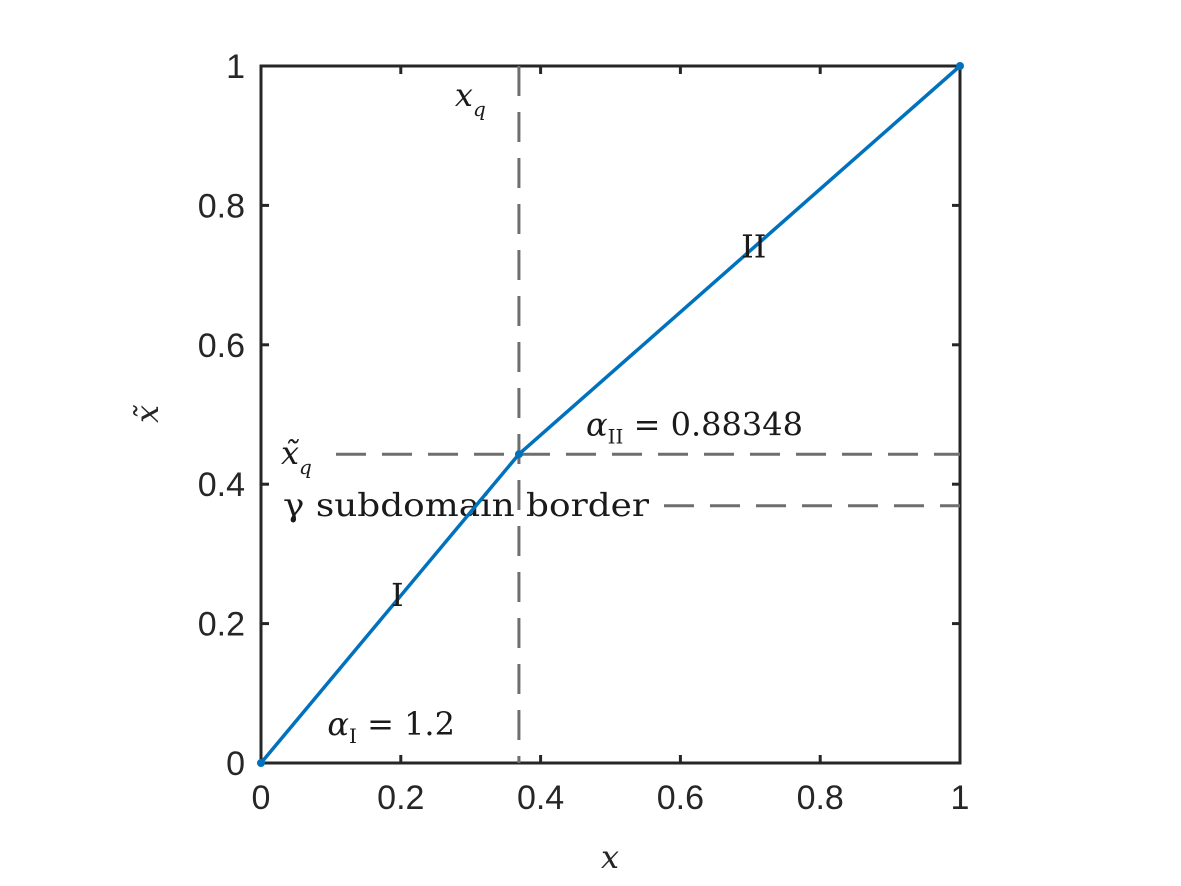  I want to click on annotation-label: II, so click(753, 247).